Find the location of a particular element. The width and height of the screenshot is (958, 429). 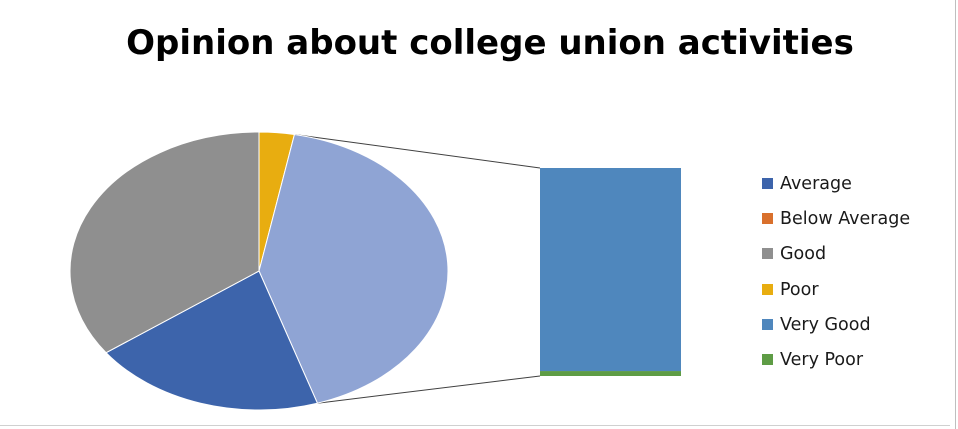

legend-label-good: Good is located at coordinates (803, 254).